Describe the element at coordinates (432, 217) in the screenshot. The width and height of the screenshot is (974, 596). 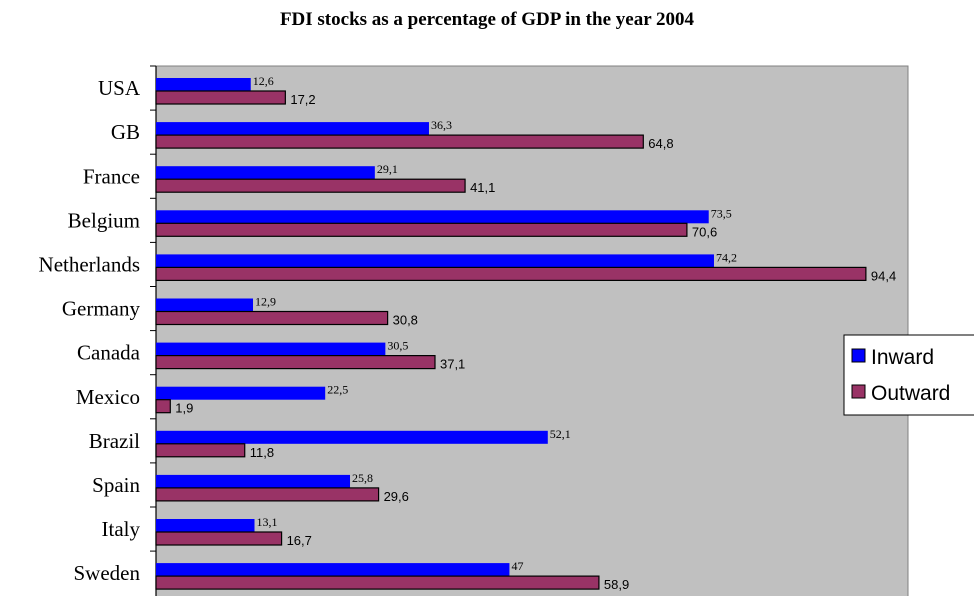
I see `bar-inward-belgium` at that location.